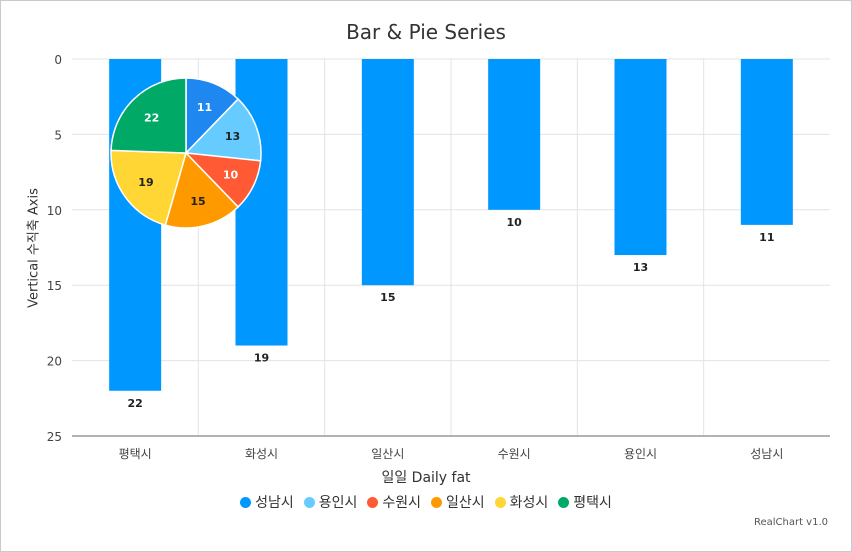 The height and width of the screenshot is (552, 852). What do you see at coordinates (54, 211) in the screenshot?
I see `y-tick-label: 10` at bounding box center [54, 211].